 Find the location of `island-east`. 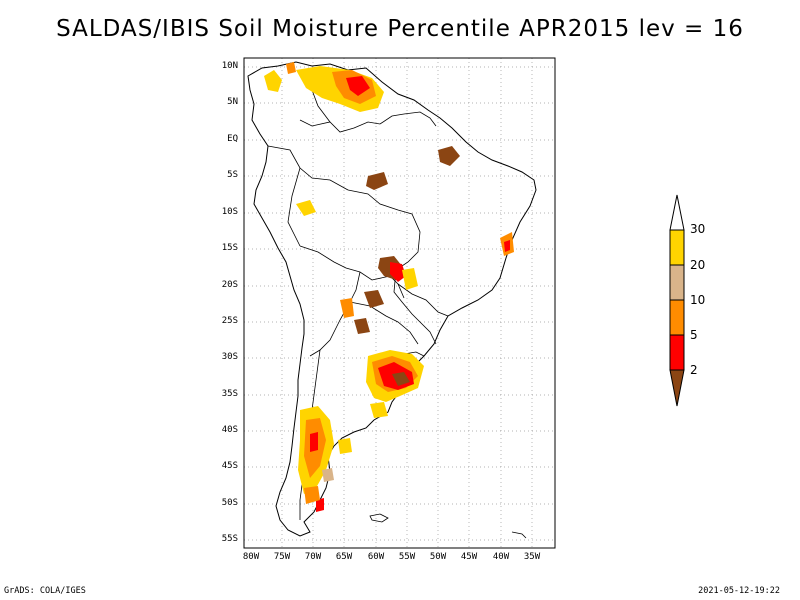

island-east is located at coordinates (519, 535).